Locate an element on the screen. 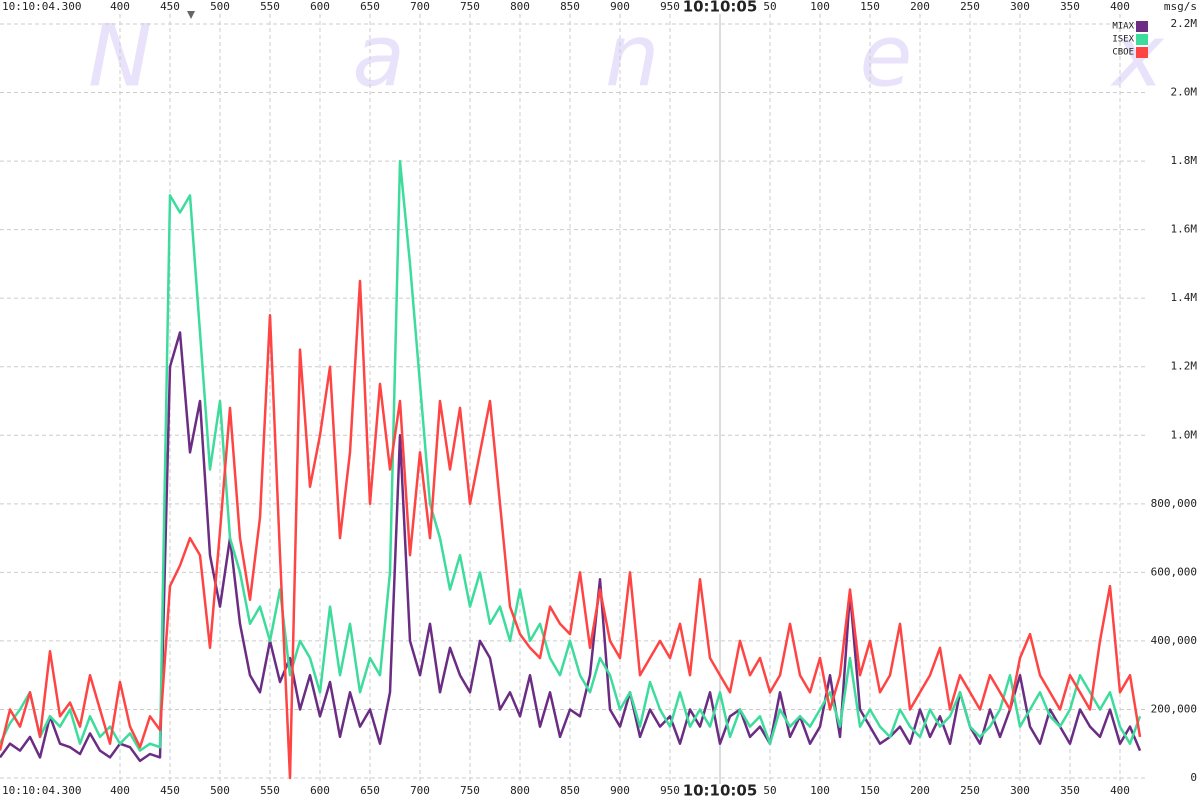  y-tick-label: 2.0M is located at coordinates (1184, 92).